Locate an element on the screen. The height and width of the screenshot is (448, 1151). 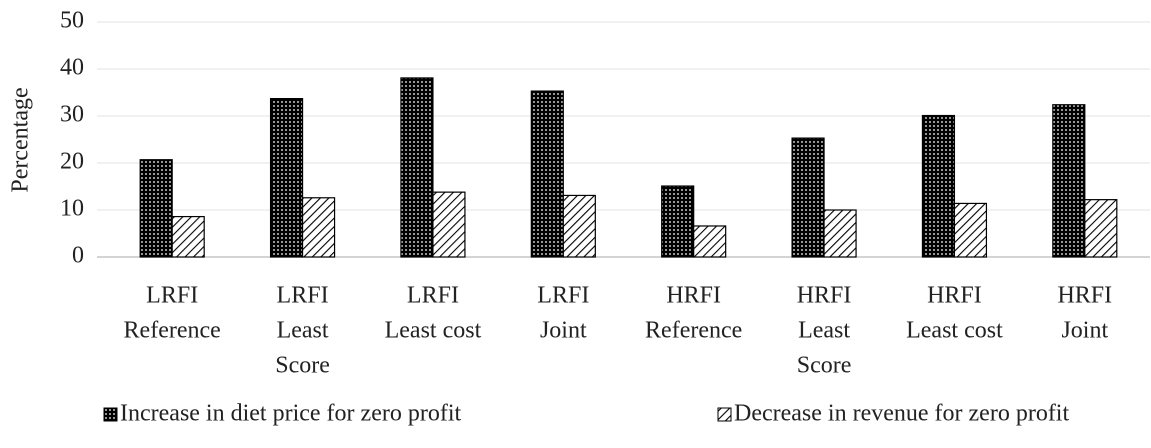
legend-label: Increase in diet price for zero profit is located at coordinates (290, 414).